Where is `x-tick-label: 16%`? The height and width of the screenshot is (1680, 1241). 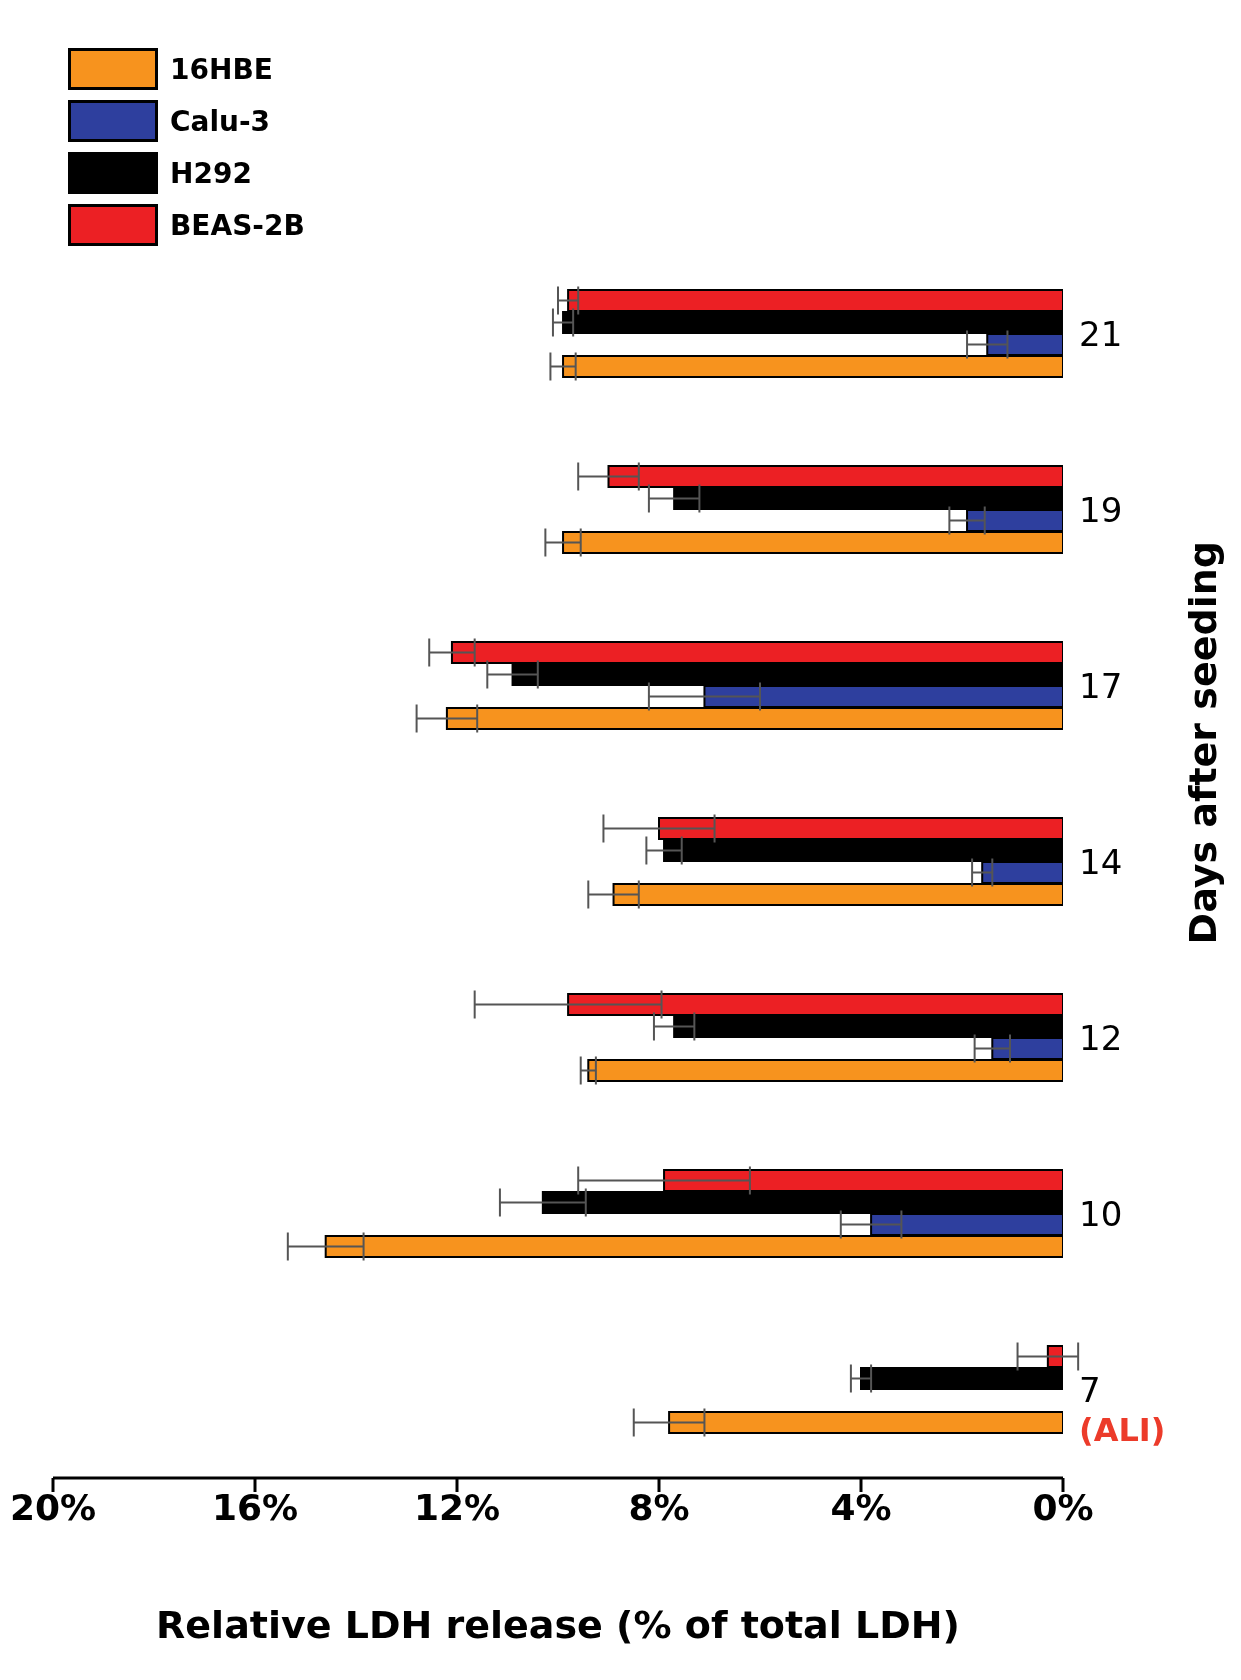
x-tick-label: 16% is located at coordinates (255, 1507).